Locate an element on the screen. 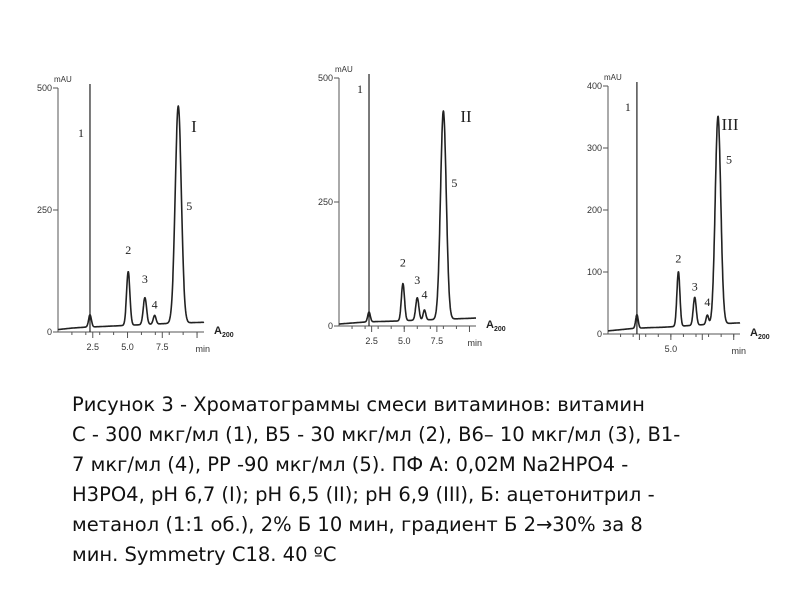 The image size is (800, 600). chromatogram-2: mAU 0 250 500 2.5 5.0 7.5 min 1 2 3 4 5 II A200 is located at coordinates (405, 208).